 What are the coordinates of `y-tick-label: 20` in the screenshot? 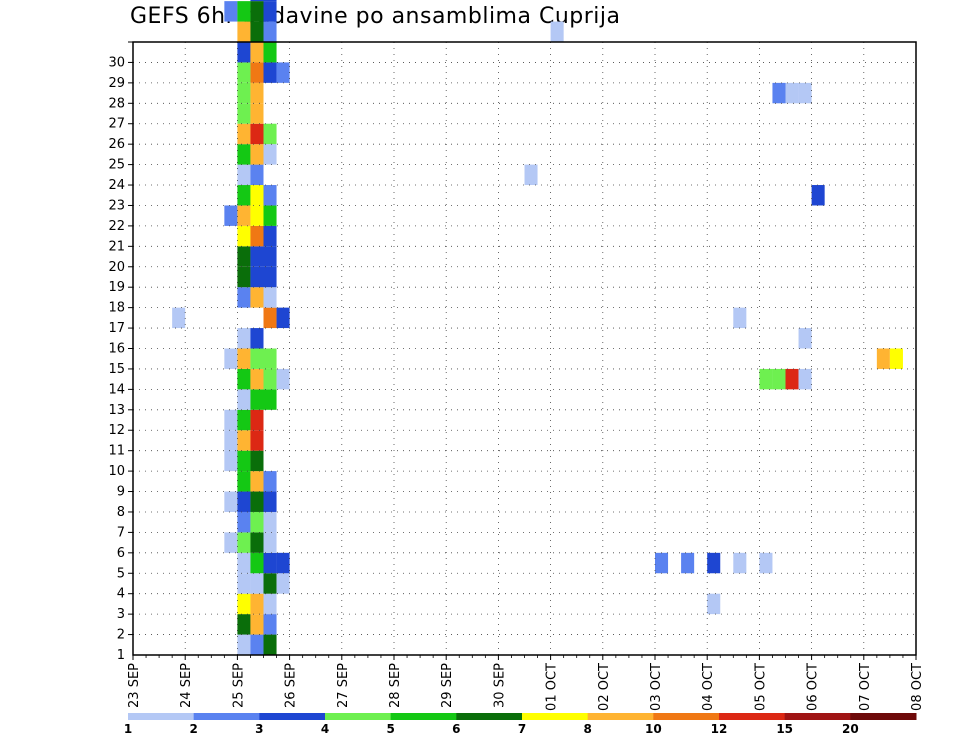 It's located at (116, 267).